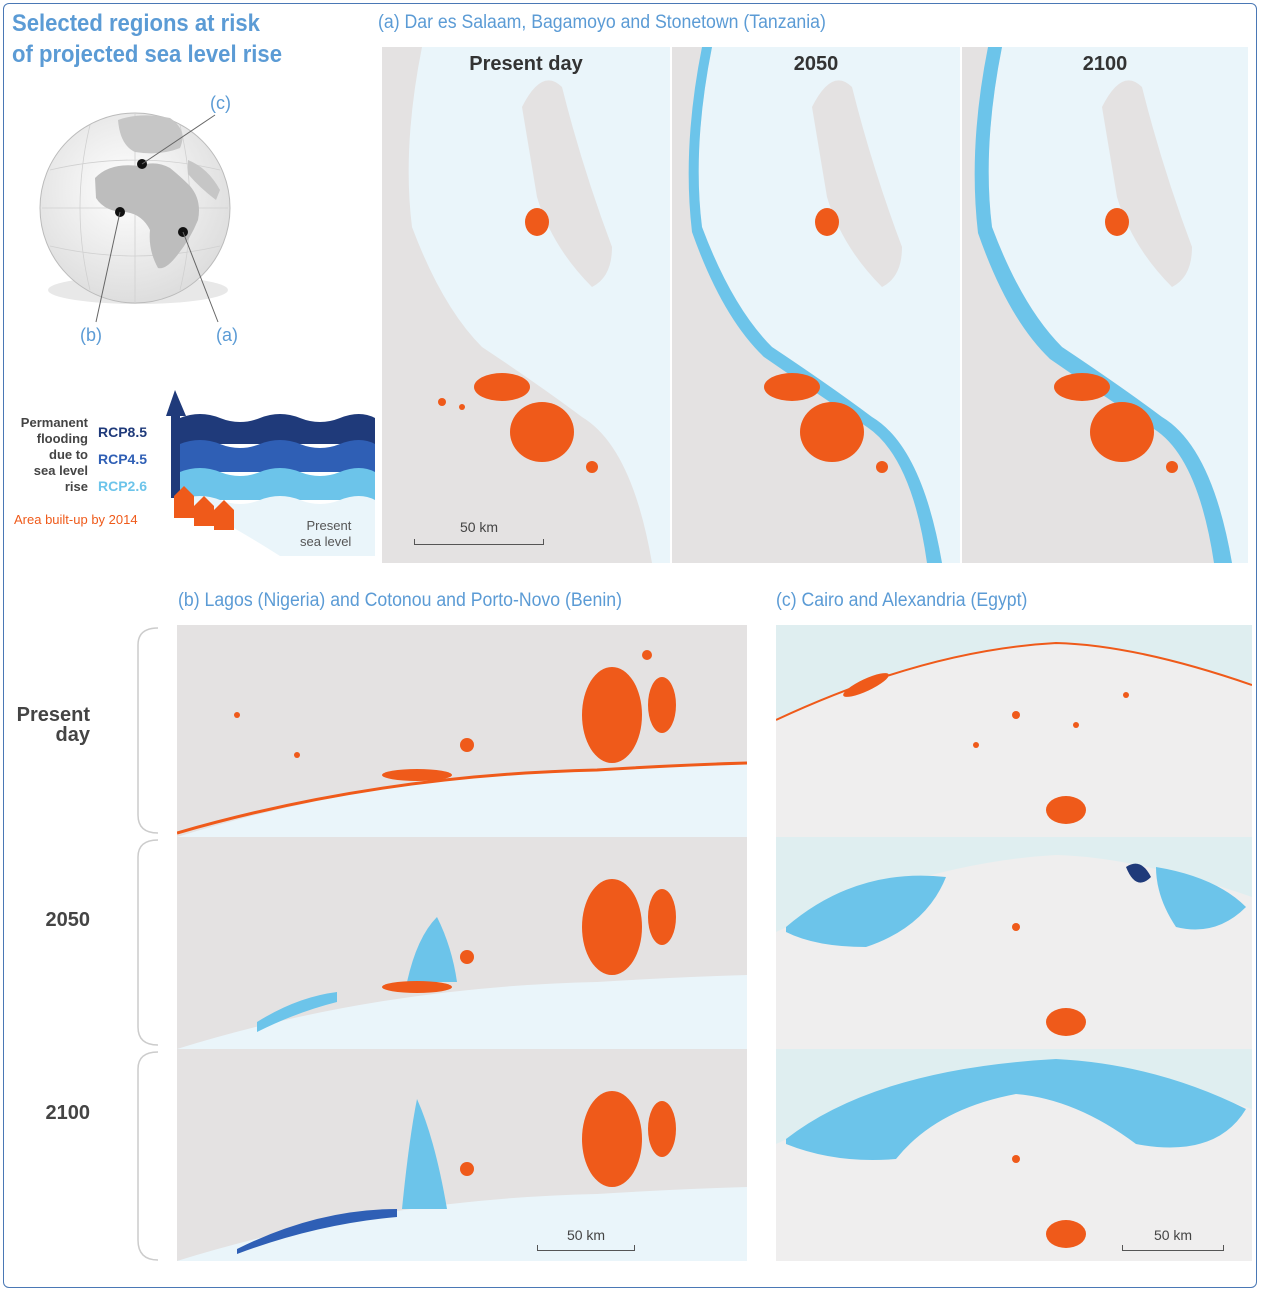 The image size is (1262, 1293). Describe the element at coordinates (586, 1235) in the screenshot. I see `scale-bar-b-label: 50 km` at that location.